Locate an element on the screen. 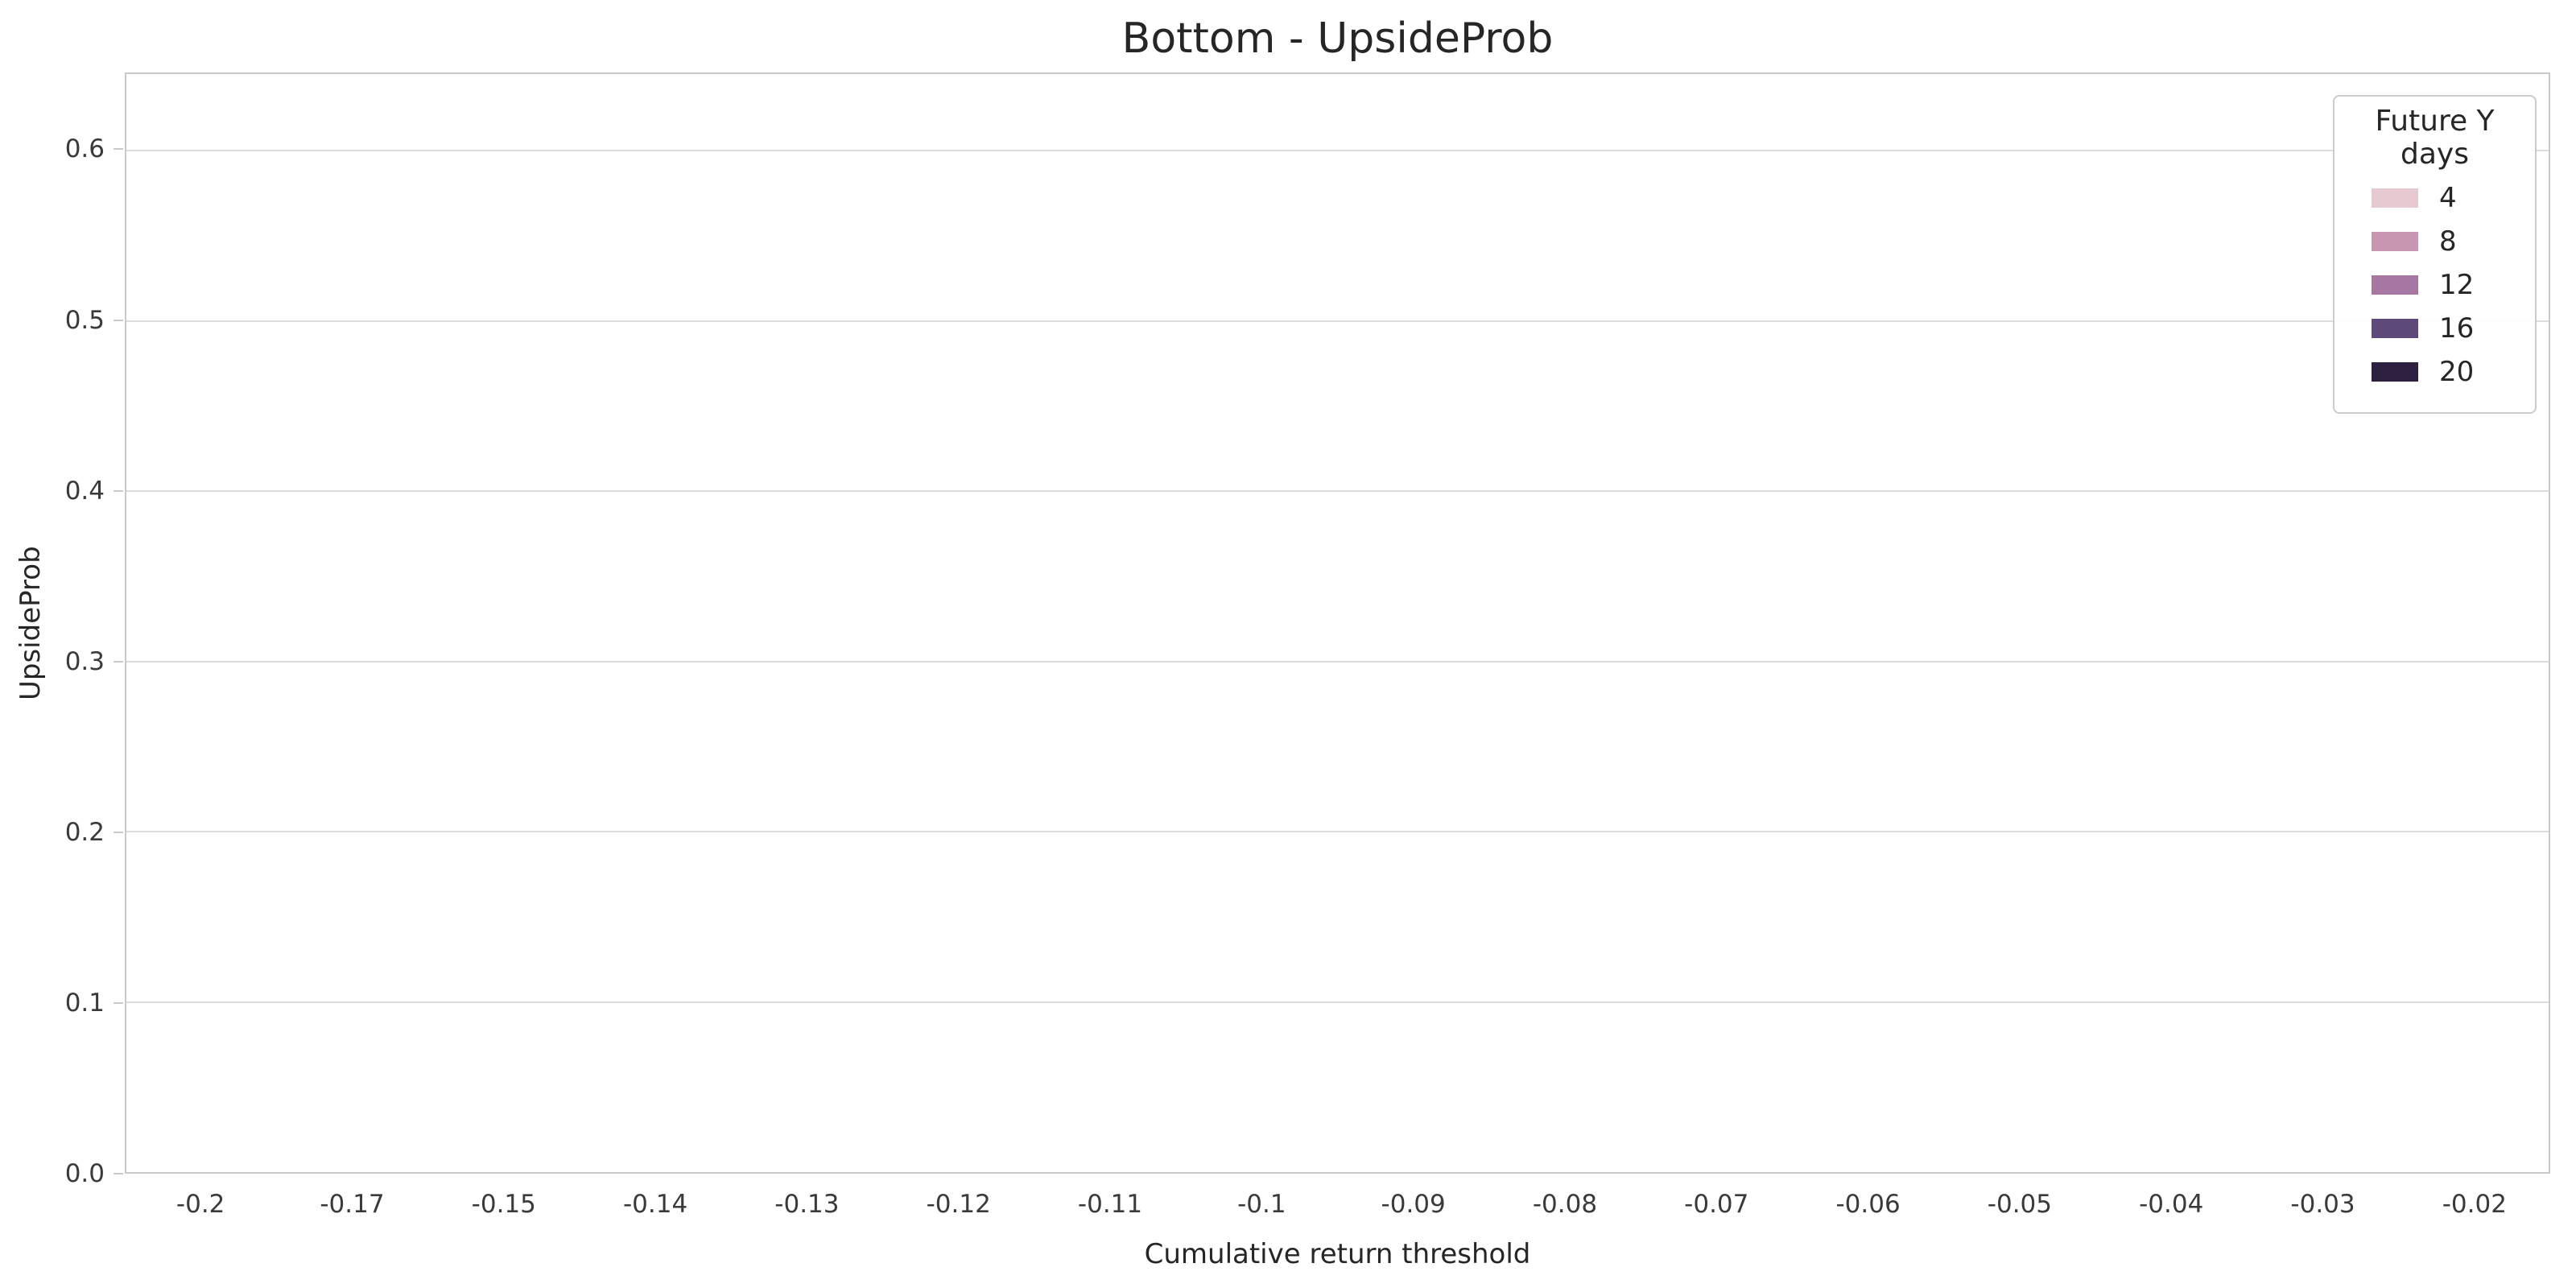 This screenshot has height=1288, width=2576. x-tick-label: -0.15 is located at coordinates (504, 1204).